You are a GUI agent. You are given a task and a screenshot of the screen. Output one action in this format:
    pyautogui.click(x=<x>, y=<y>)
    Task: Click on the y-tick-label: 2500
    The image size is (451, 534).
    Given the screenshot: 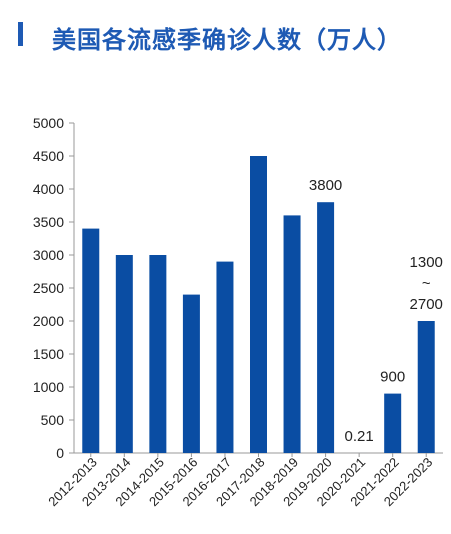 What is the action you would take?
    pyautogui.click(x=48, y=288)
    